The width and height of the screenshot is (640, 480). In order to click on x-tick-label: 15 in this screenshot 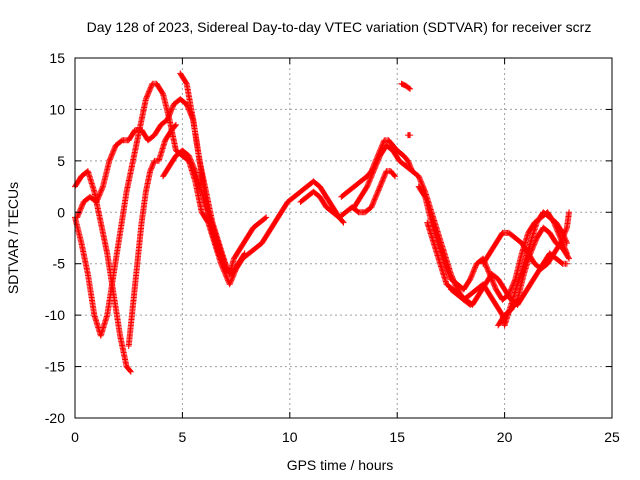, I will do `click(397, 437)`.